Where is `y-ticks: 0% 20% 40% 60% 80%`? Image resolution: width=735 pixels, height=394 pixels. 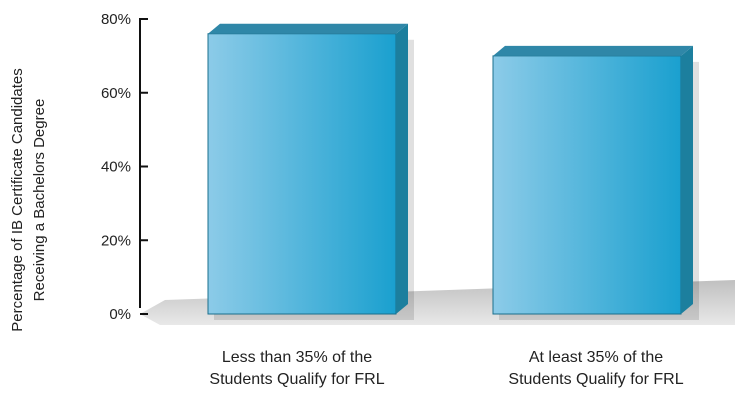
y-ticks: 0% 20% 40% 60% 80% is located at coordinates (124, 167).